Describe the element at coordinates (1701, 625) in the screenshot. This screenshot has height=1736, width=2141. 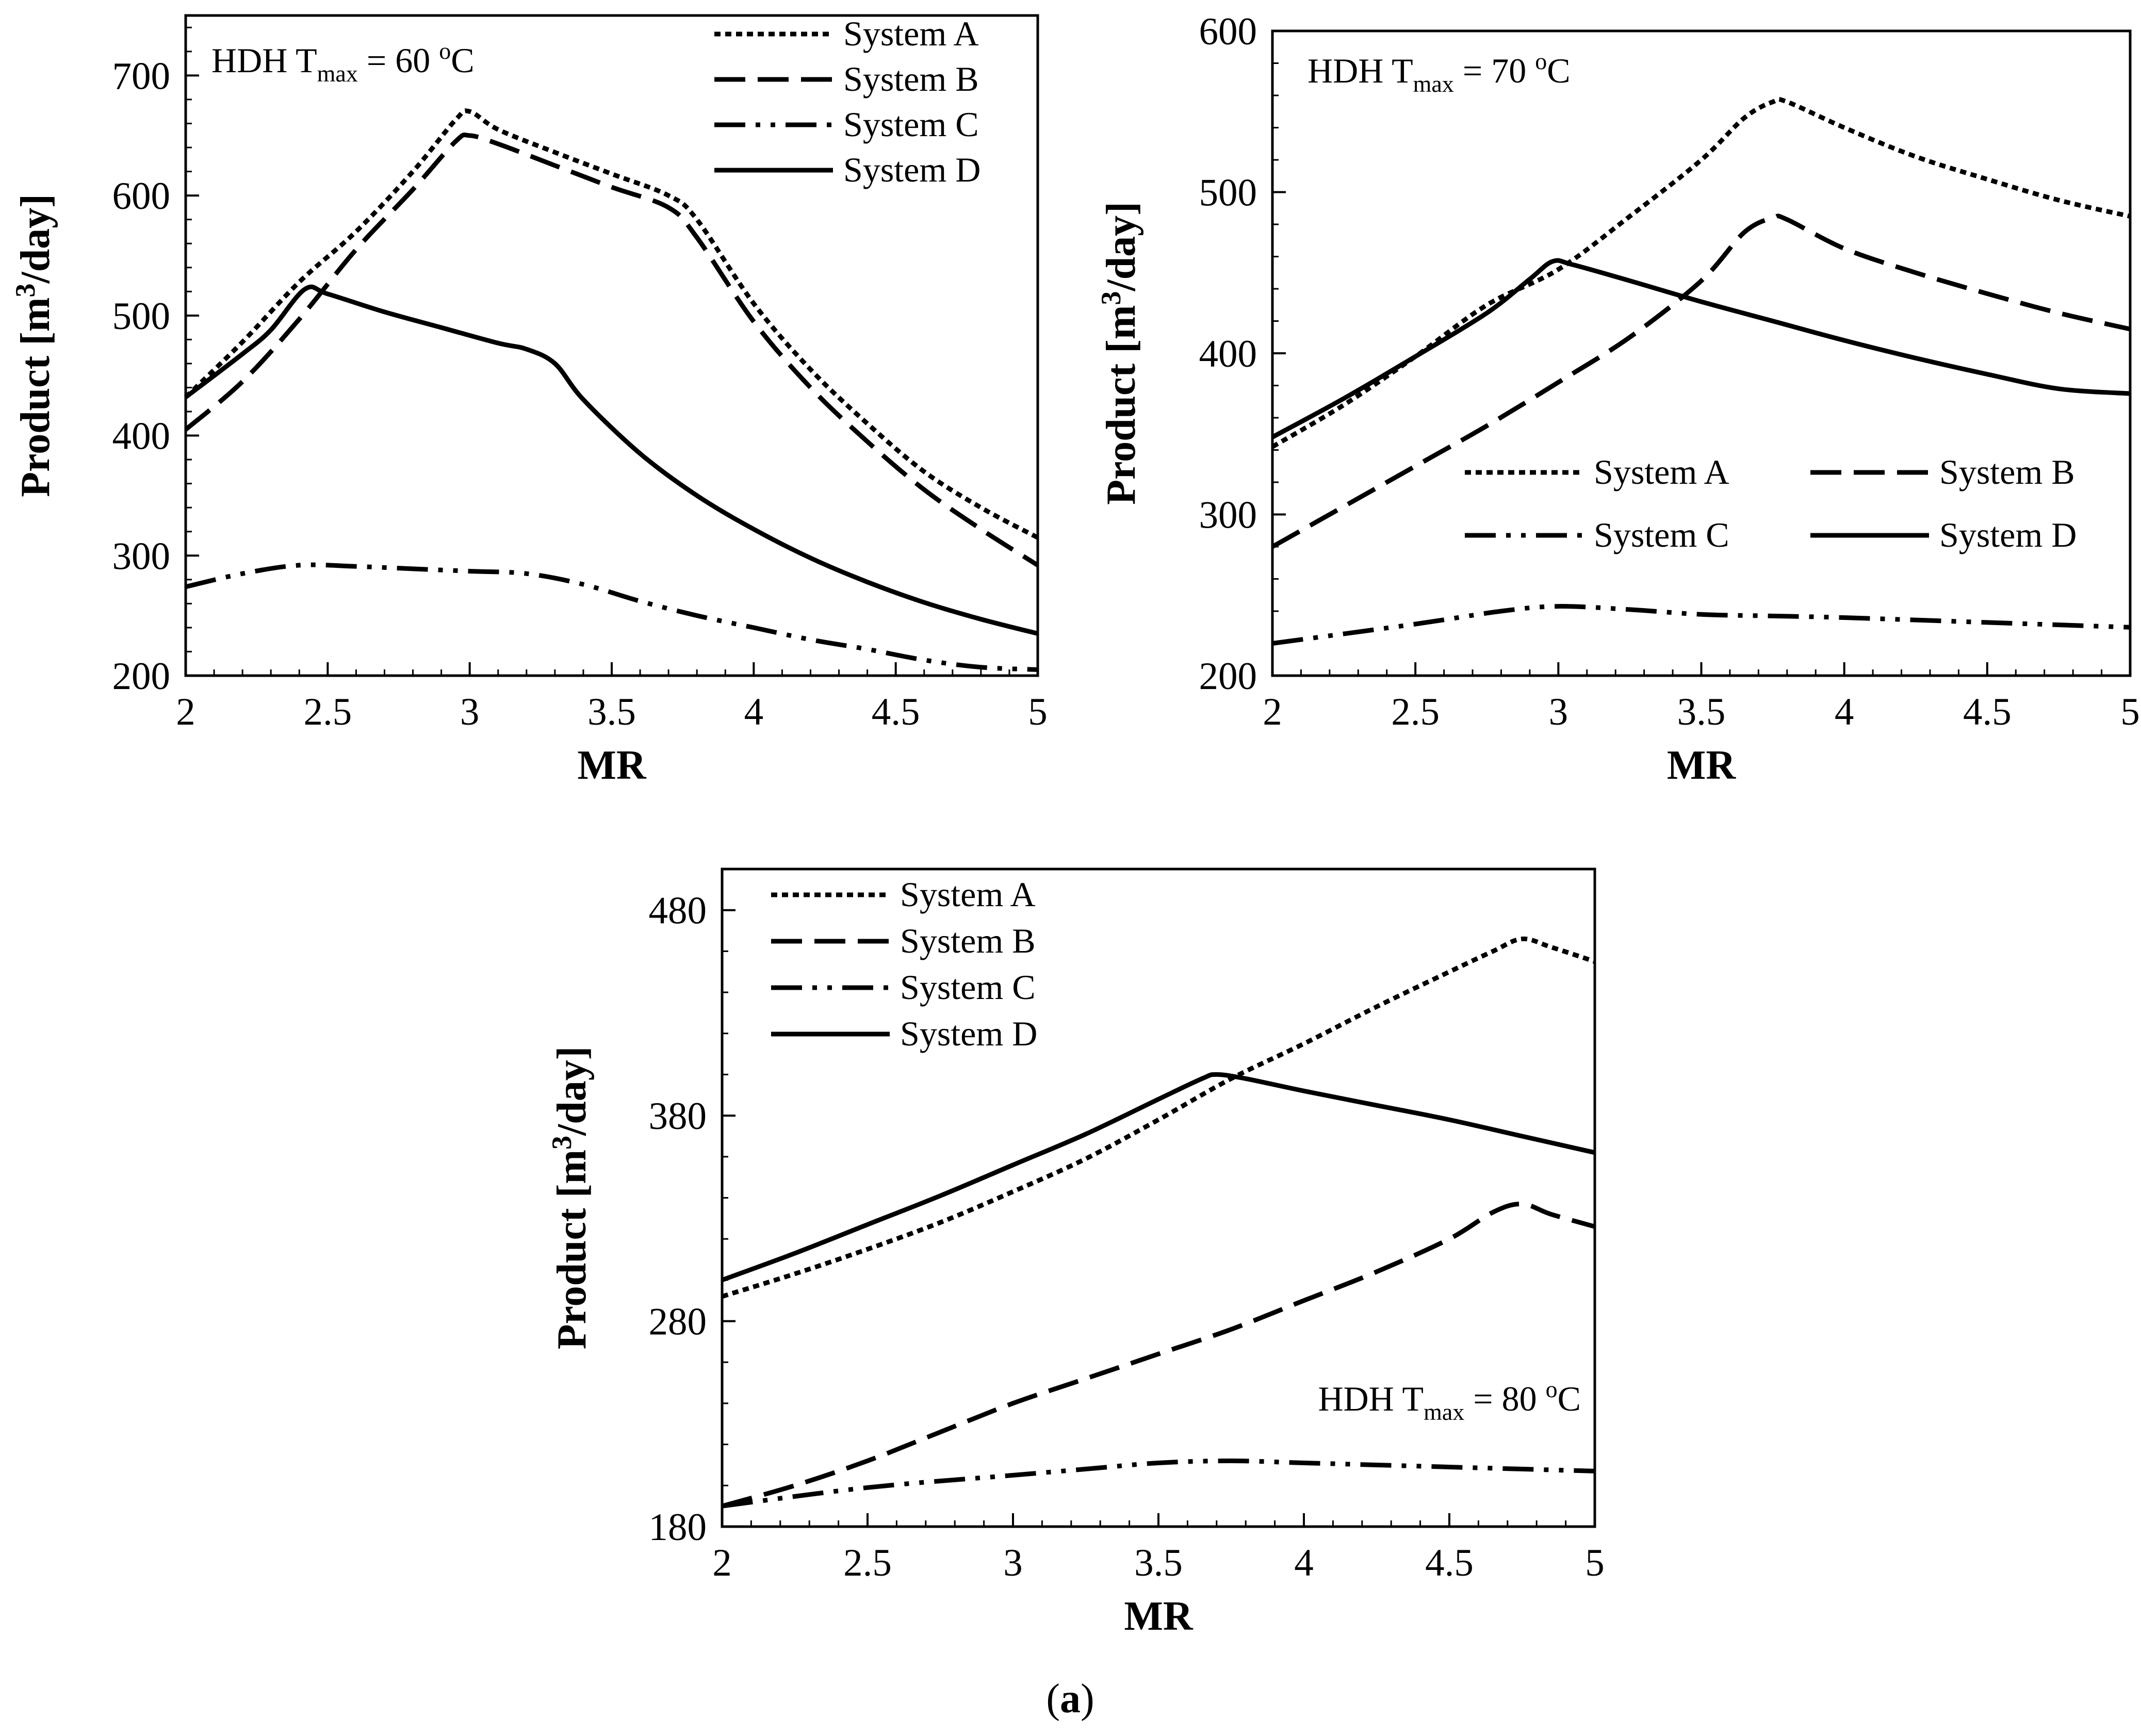
I see `chart2-series-line-system-c` at that location.